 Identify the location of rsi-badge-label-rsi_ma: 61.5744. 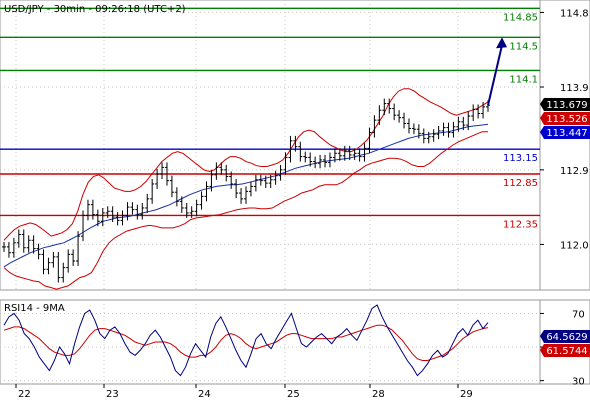
(566, 351).